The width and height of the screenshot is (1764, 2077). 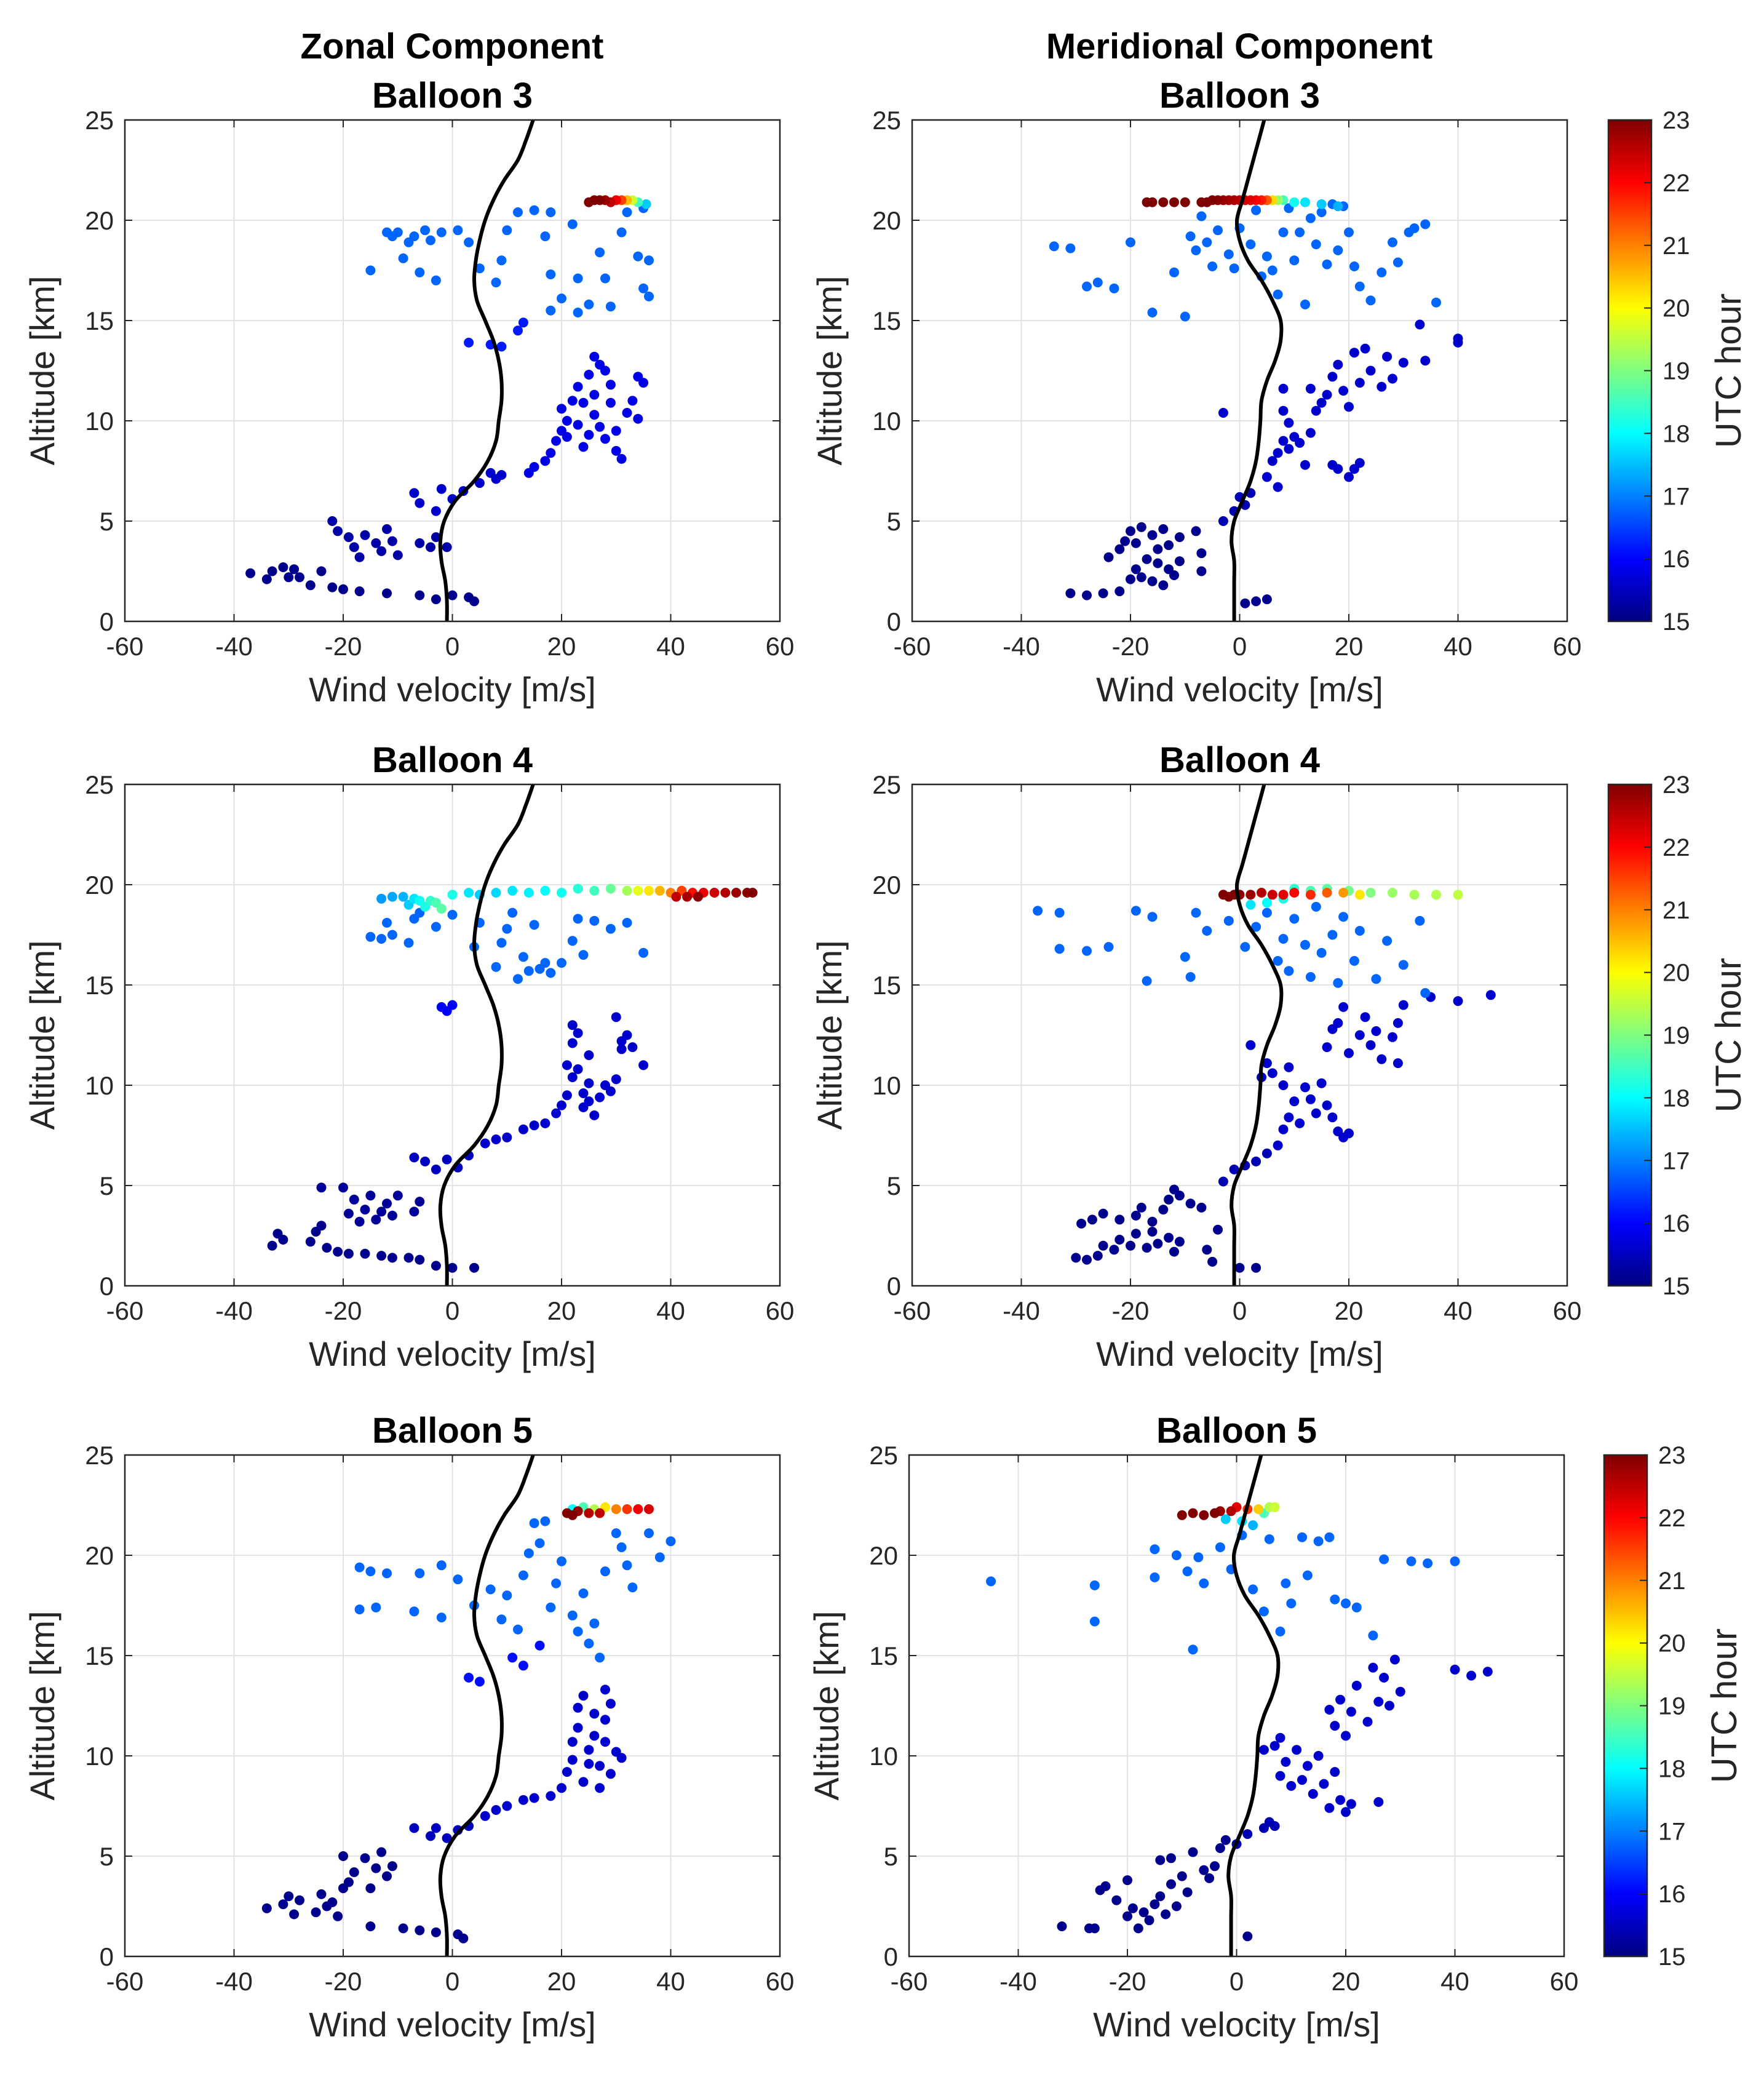 I want to click on x-tick-label: -40, so click(x=1021, y=1310).